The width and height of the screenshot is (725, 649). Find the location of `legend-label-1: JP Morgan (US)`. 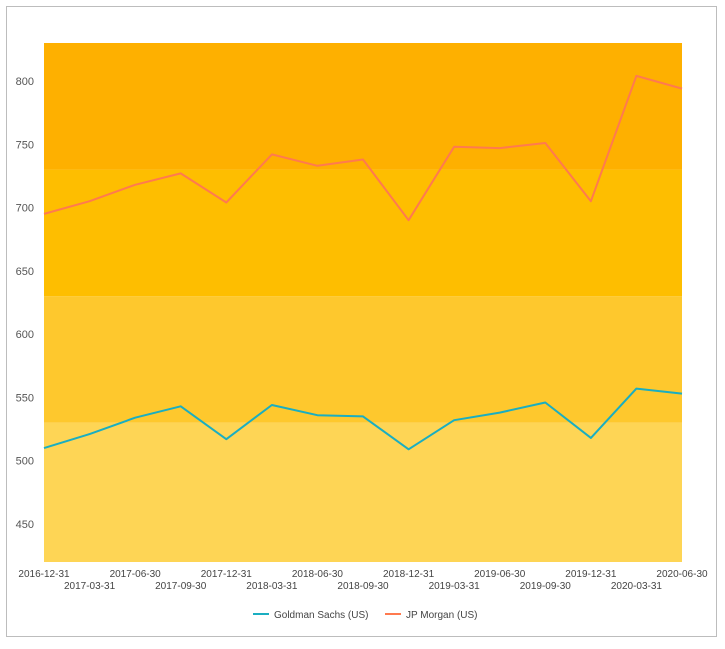

legend-label-1: JP Morgan (US) is located at coordinates (442, 615).